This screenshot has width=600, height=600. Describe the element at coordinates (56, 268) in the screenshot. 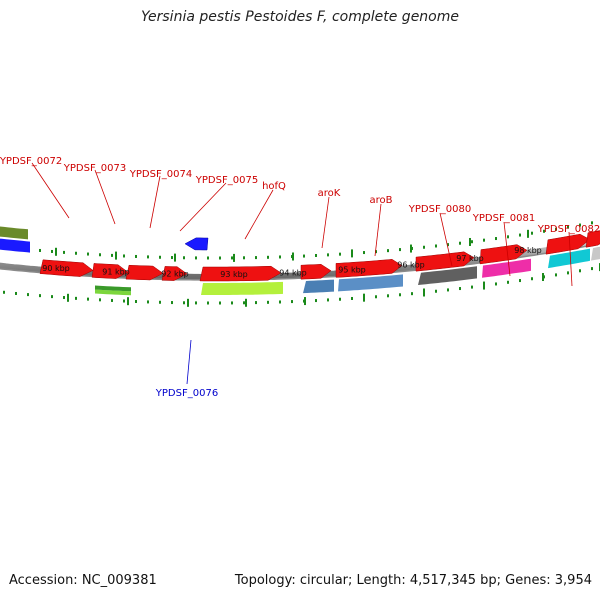

I see `tick-label-0: 90 kbp` at that location.